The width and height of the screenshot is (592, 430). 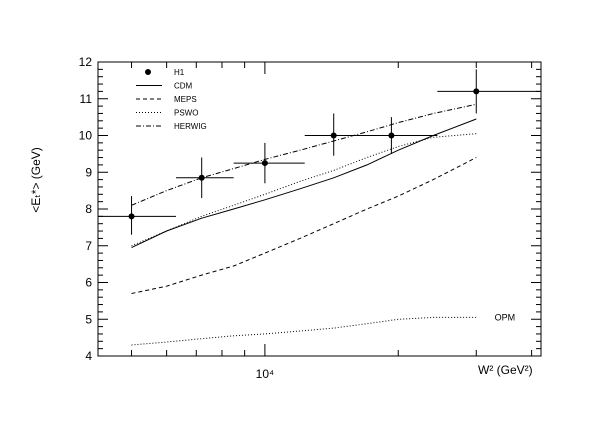 What do you see at coordinates (86, 62) in the screenshot?
I see `y-tick-label: 12` at bounding box center [86, 62].